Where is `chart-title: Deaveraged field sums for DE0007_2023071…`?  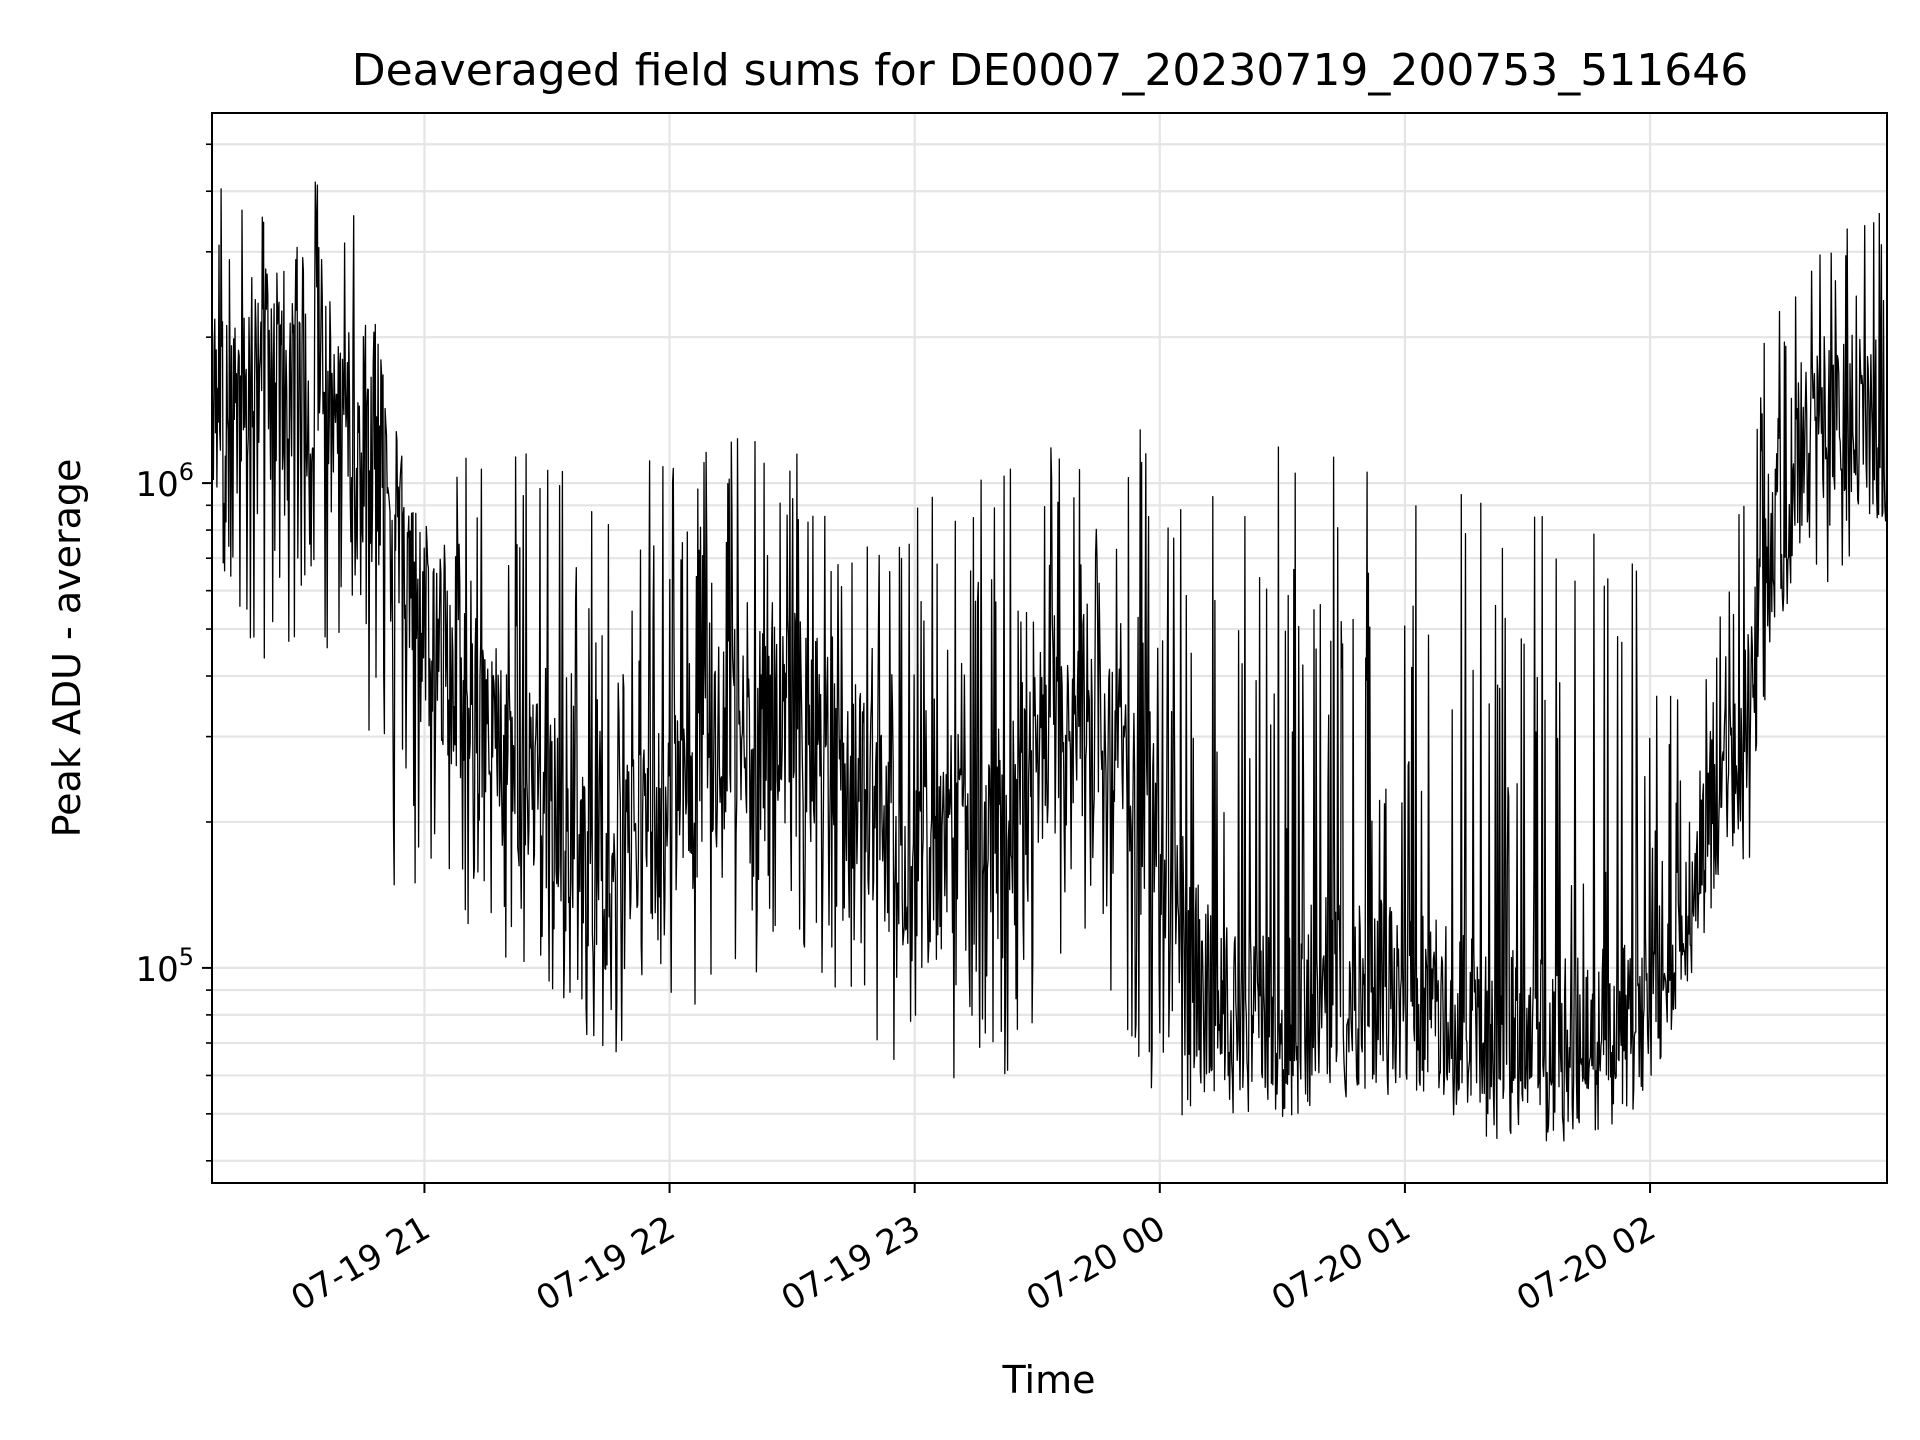 chart-title: Deaveraged field sums for DE0007_2023071… is located at coordinates (1050, 70).